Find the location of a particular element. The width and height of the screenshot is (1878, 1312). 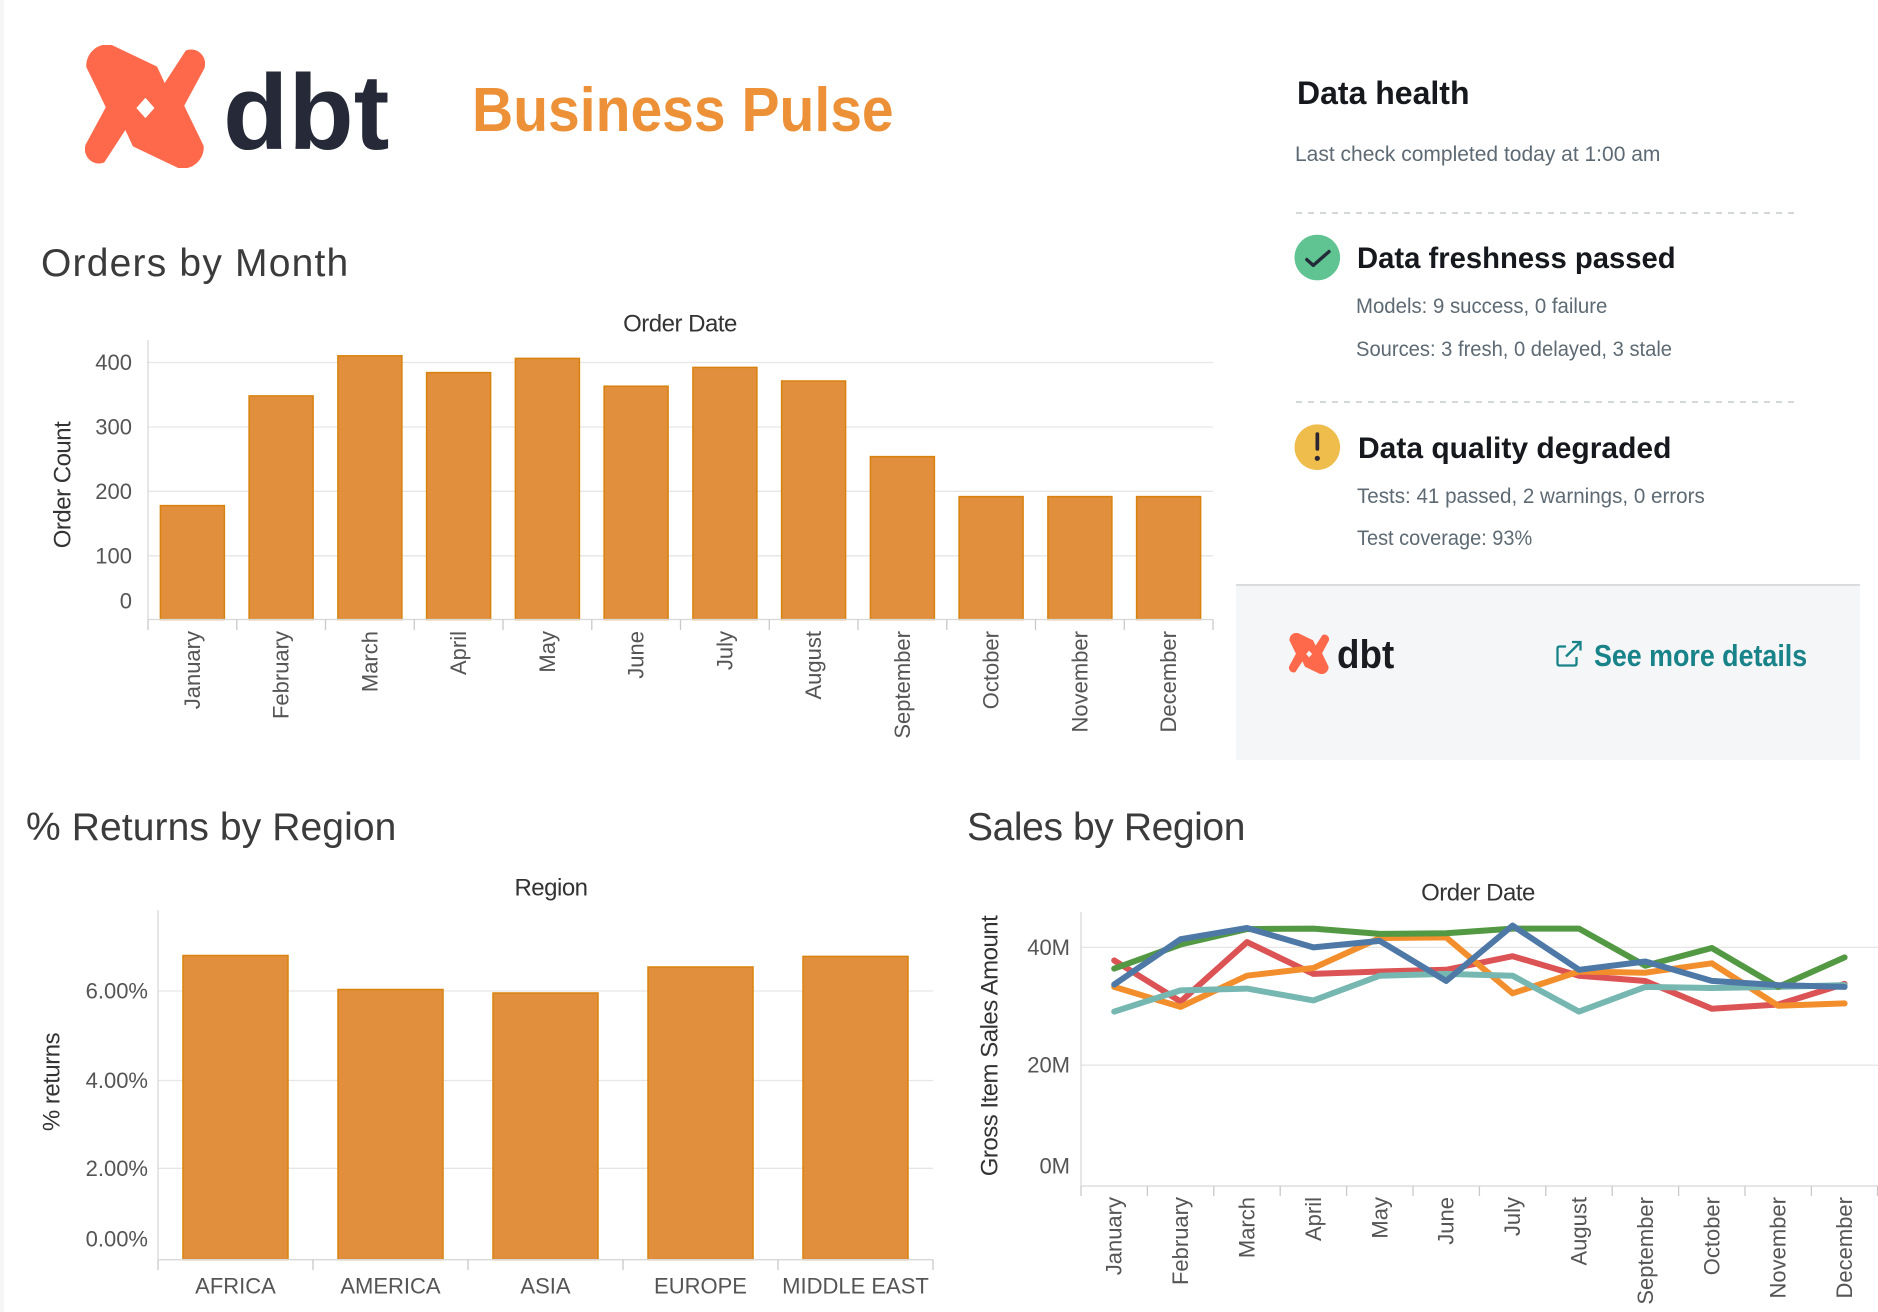

svg-text: Order Count is located at coordinates (63, 484).